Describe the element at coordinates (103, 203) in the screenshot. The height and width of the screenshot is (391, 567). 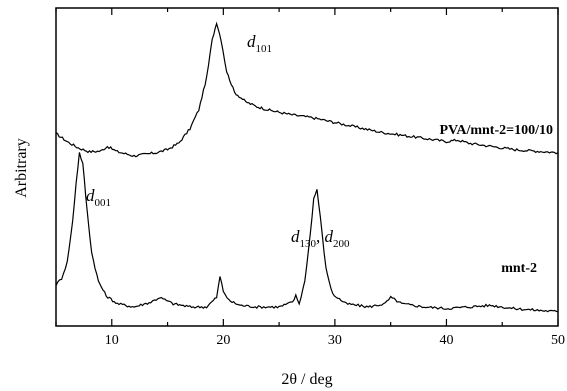
I see `peak-label-d001-sub: 001` at that location.